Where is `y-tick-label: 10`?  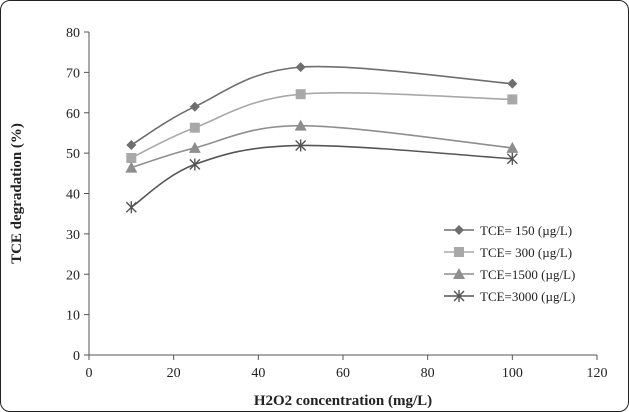 y-tick-label: 10 is located at coordinates (73, 316).